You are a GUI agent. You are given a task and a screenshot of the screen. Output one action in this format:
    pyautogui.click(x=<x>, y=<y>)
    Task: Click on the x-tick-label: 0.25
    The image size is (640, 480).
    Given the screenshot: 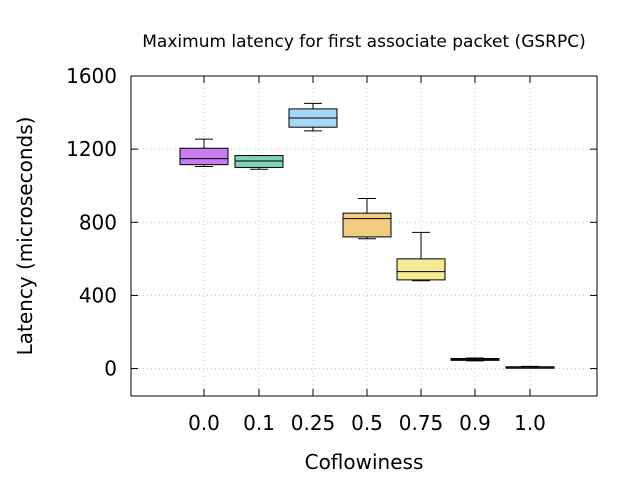 What is the action you would take?
    pyautogui.click(x=313, y=423)
    